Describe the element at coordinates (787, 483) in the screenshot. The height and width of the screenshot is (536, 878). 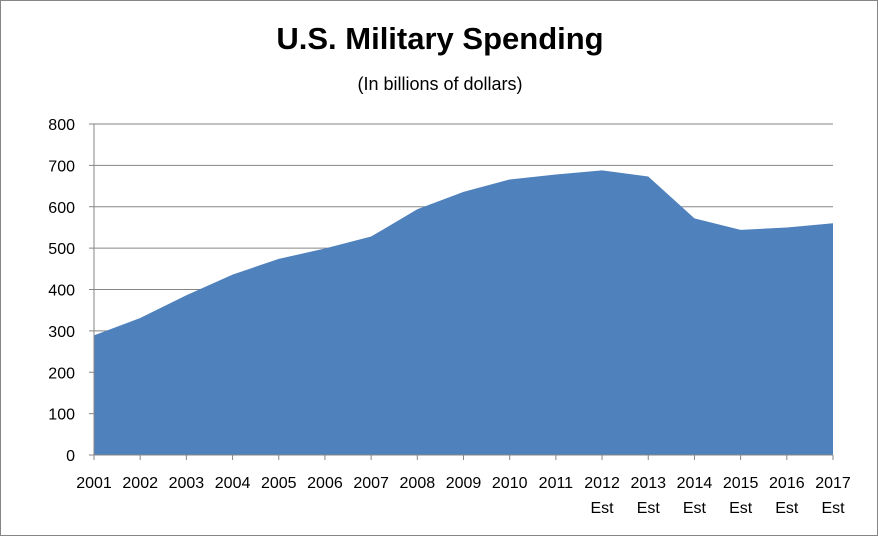
I see `x-tick-label: 2016` at that location.